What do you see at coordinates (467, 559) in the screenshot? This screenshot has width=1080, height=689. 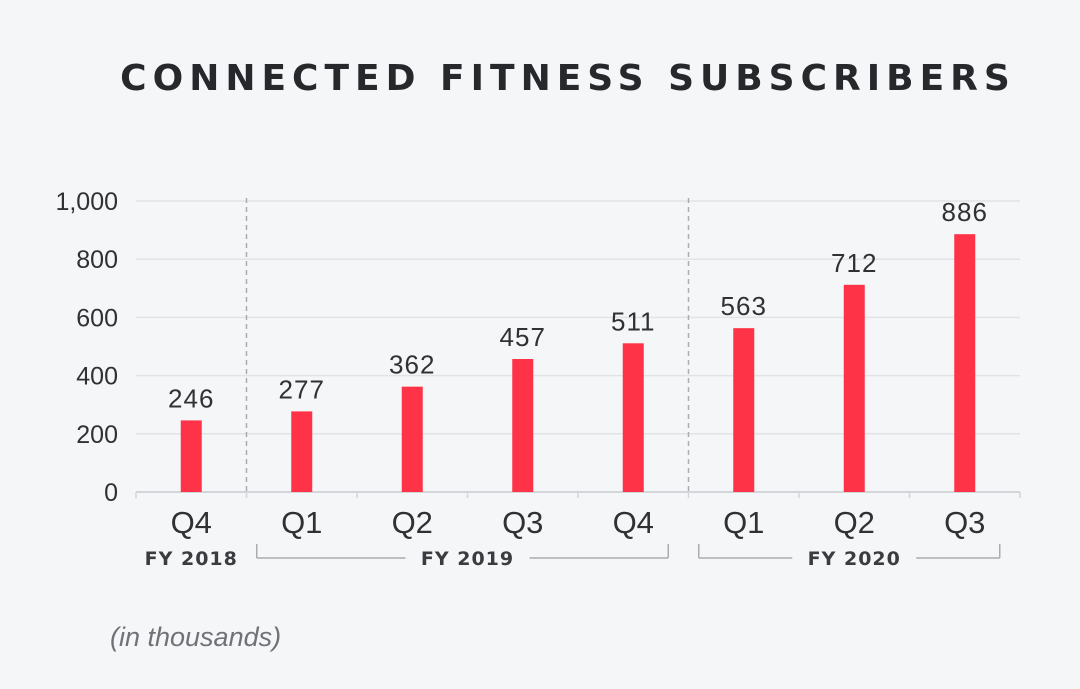 I see `fiscal-year-label: FY 2019` at bounding box center [467, 559].